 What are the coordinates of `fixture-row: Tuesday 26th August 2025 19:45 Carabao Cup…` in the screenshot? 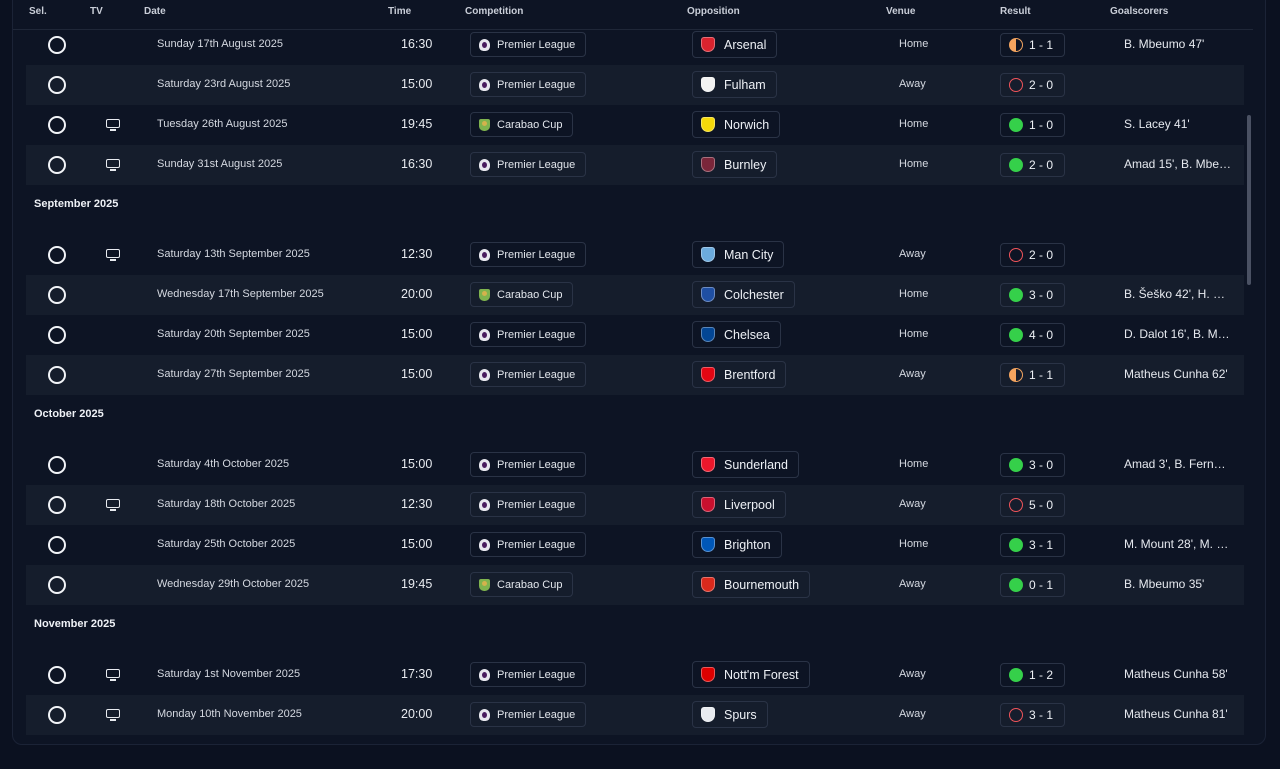 It's located at (635, 125).